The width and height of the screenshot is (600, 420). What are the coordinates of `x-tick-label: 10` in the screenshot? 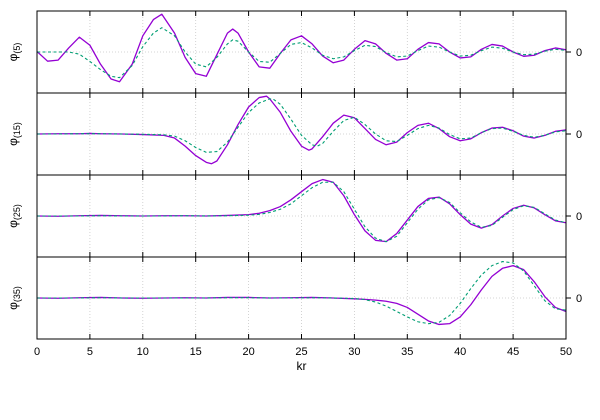 It's located at (143, 352).